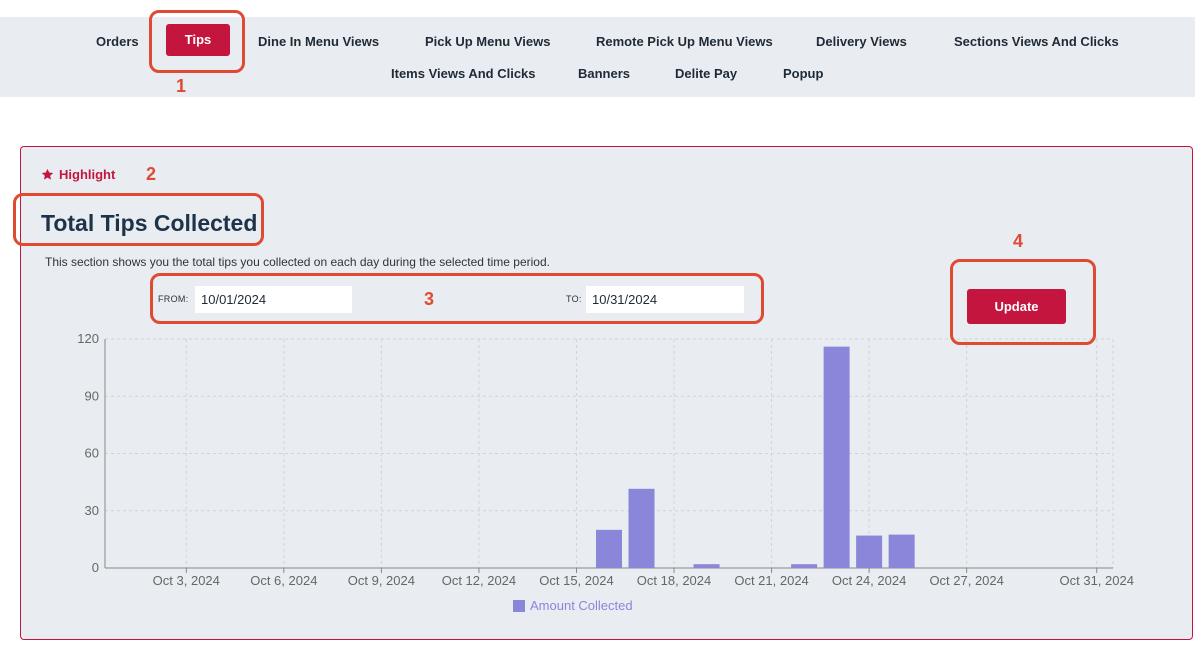  I want to click on to-date-field, so click(665, 299).